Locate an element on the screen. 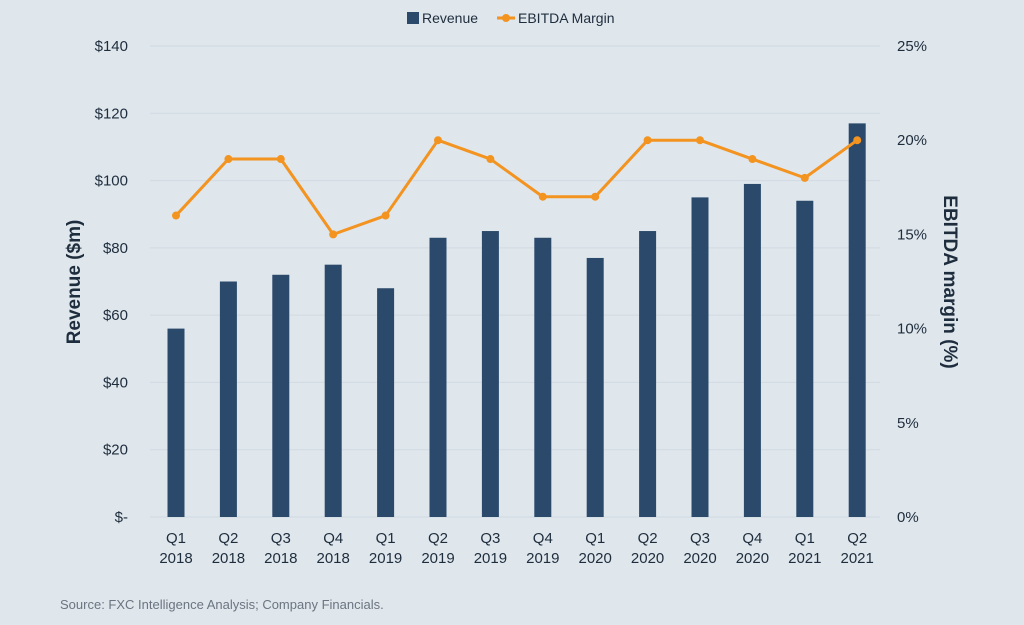  y2-tick-label: 5% is located at coordinates (908, 423).